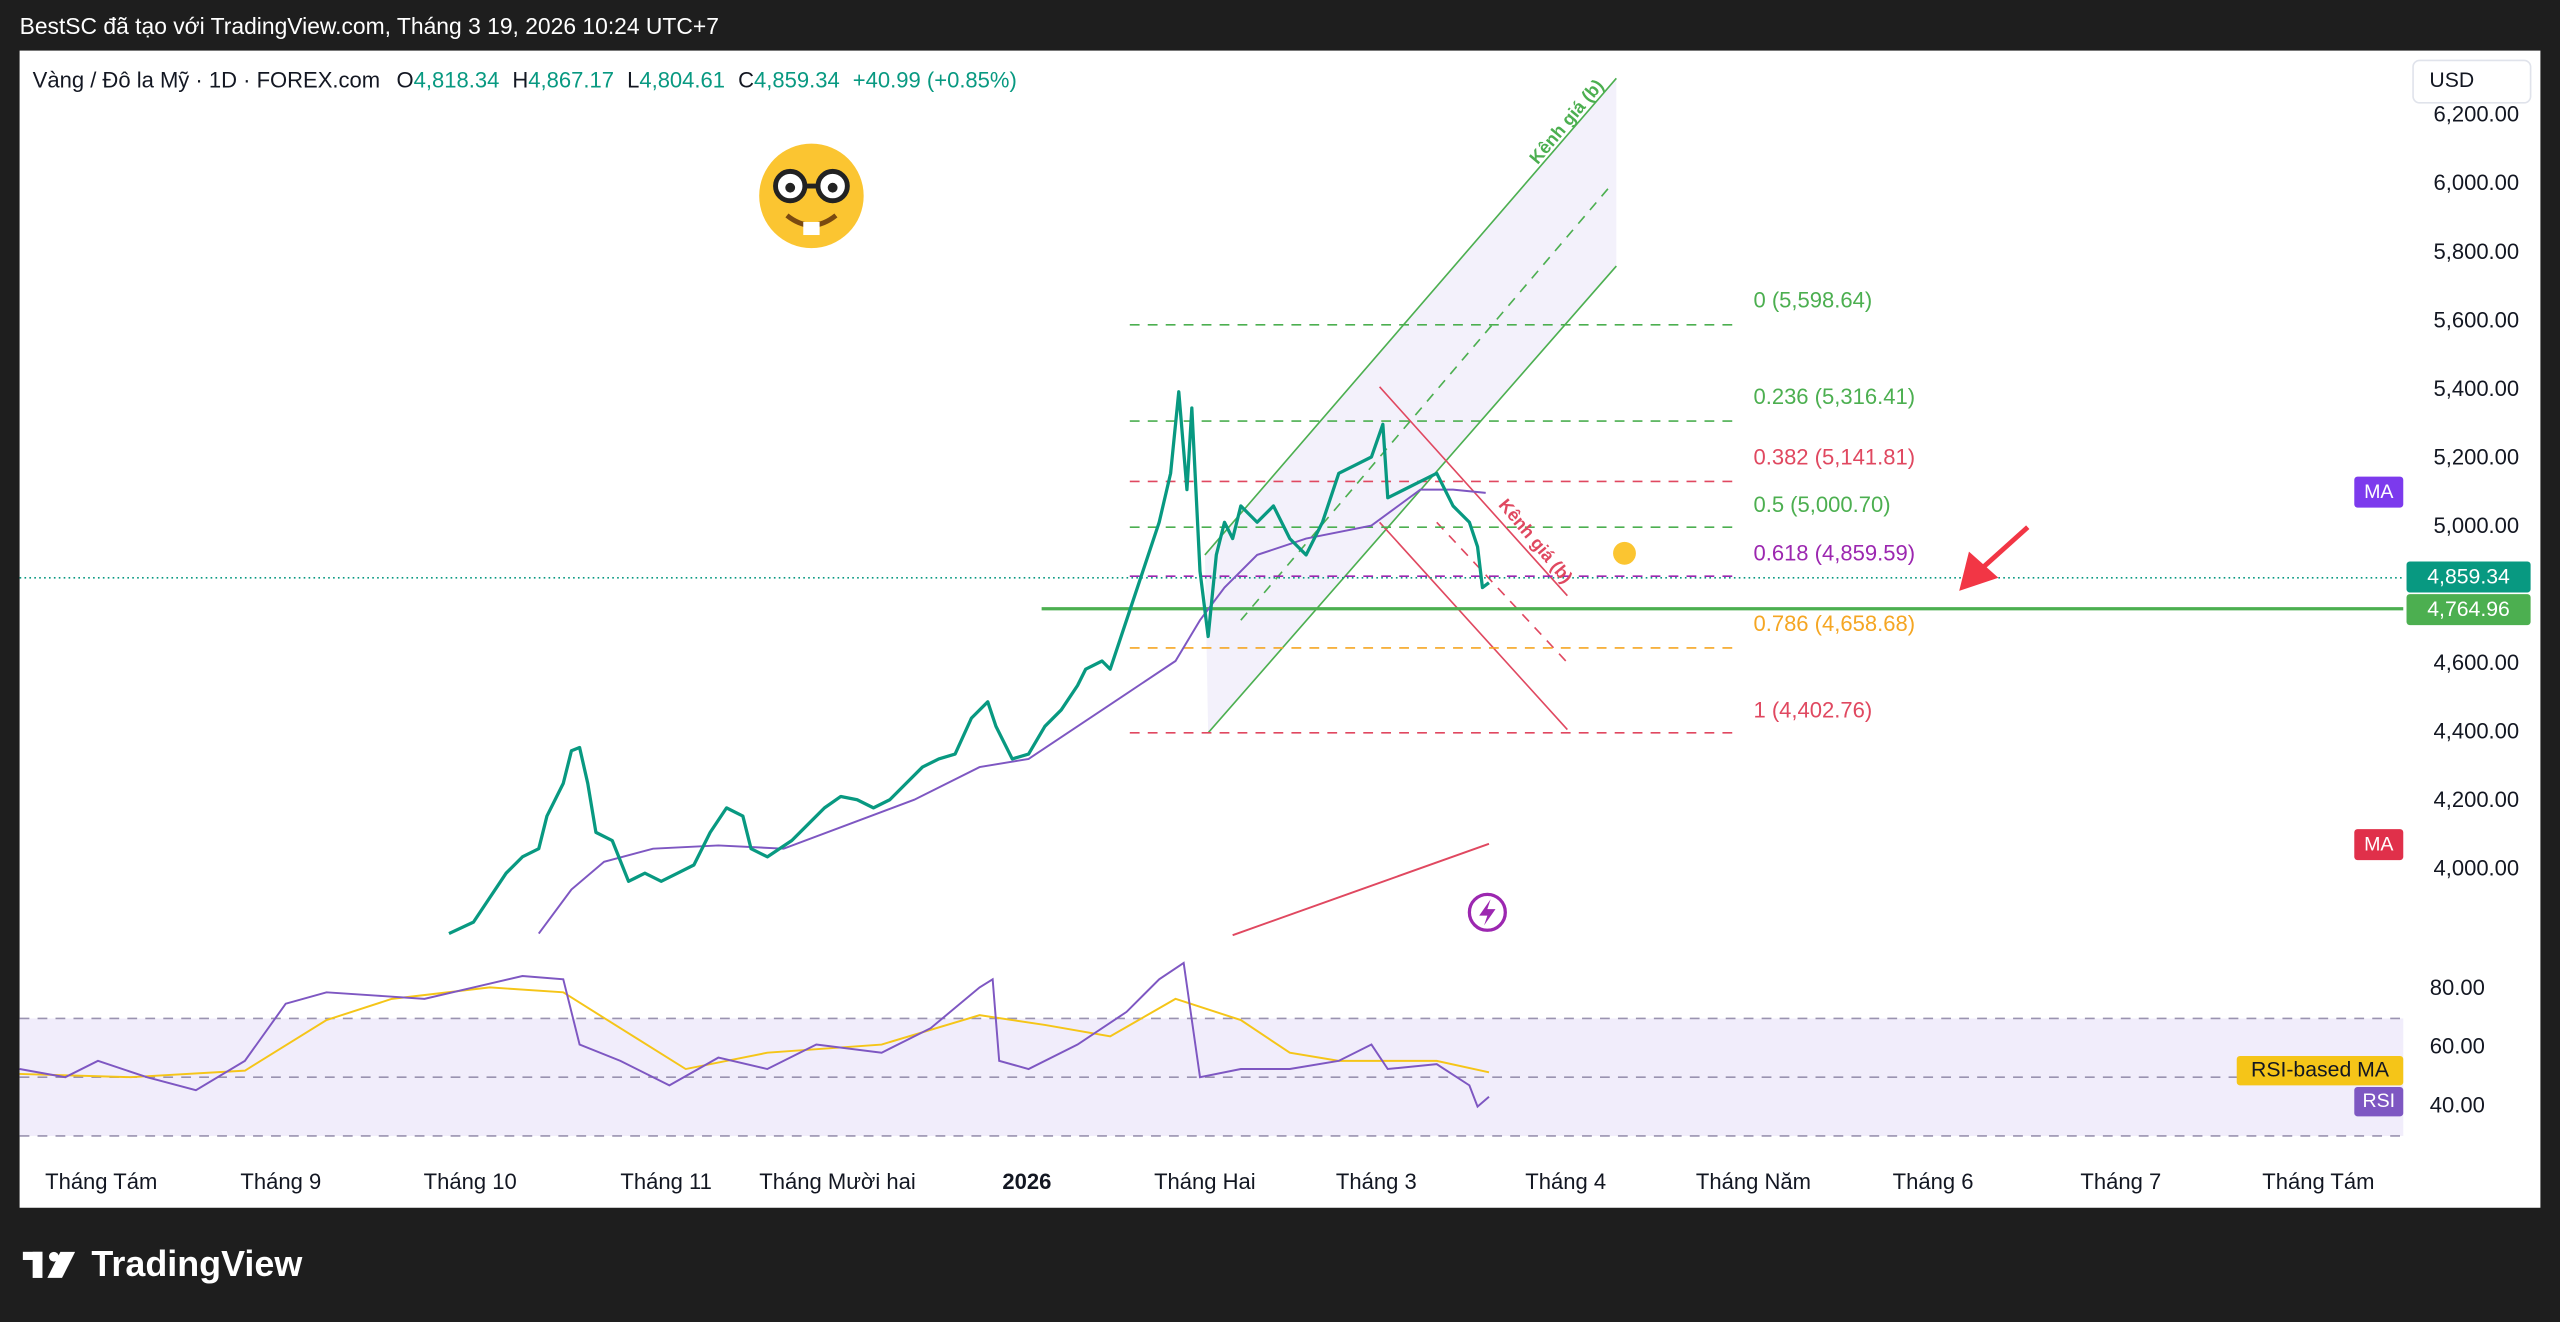  What do you see at coordinates (520, 79) in the screenshot?
I see `ohlc-label: H` at bounding box center [520, 79].